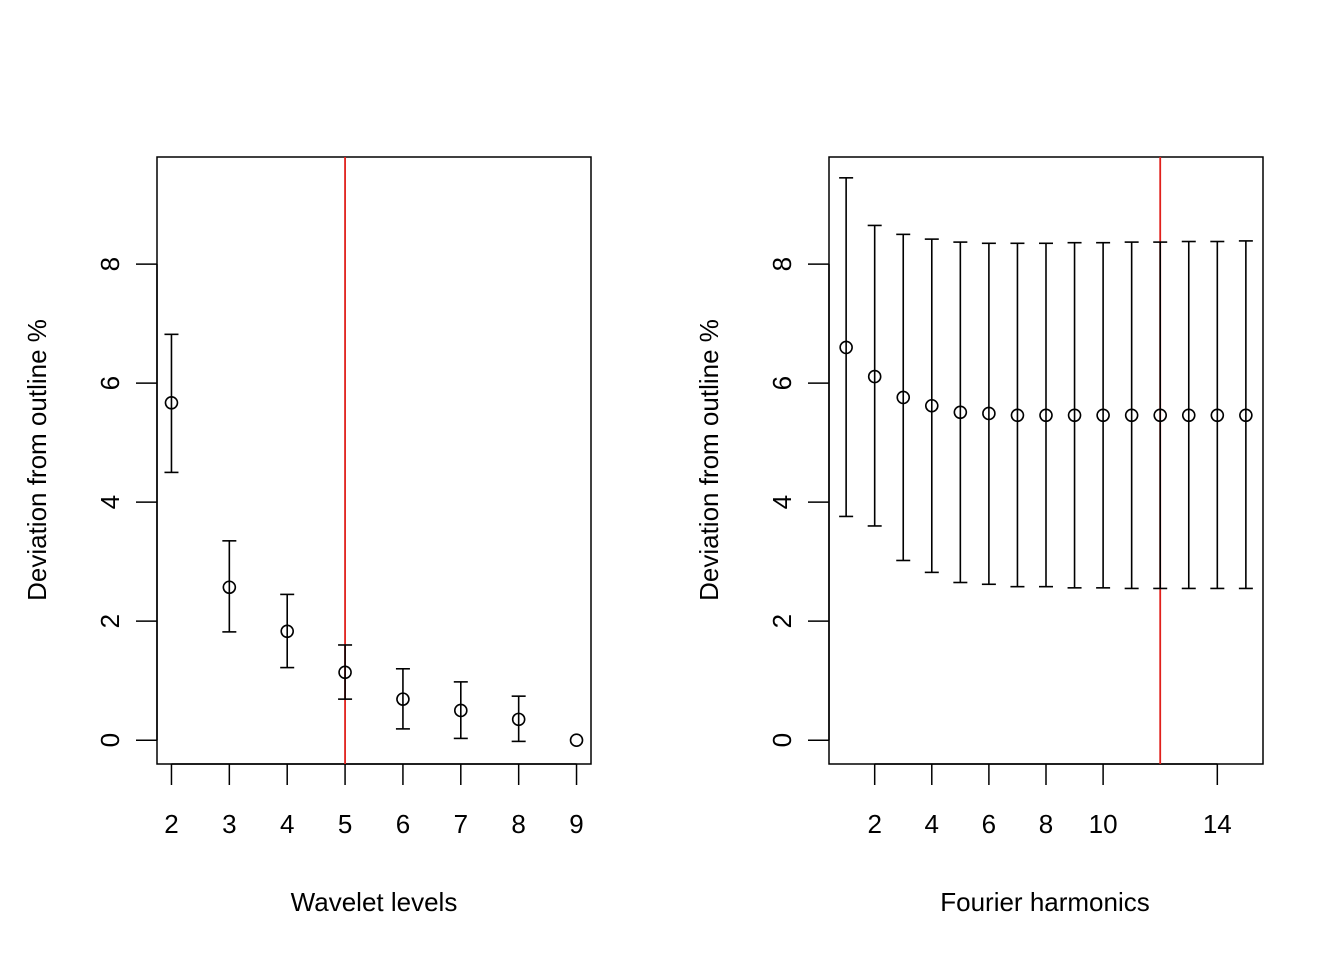 This screenshot has height=960, width=1344. Describe the element at coordinates (461, 824) in the screenshot. I see `x-tick-label: 7` at that location.